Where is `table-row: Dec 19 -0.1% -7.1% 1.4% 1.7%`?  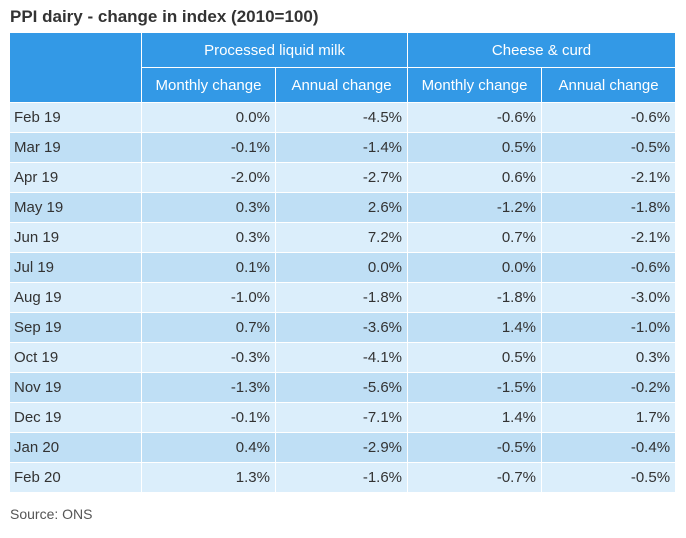
table-row: Dec 19 -0.1% -7.1% 1.4% 1.7% is located at coordinates (343, 417).